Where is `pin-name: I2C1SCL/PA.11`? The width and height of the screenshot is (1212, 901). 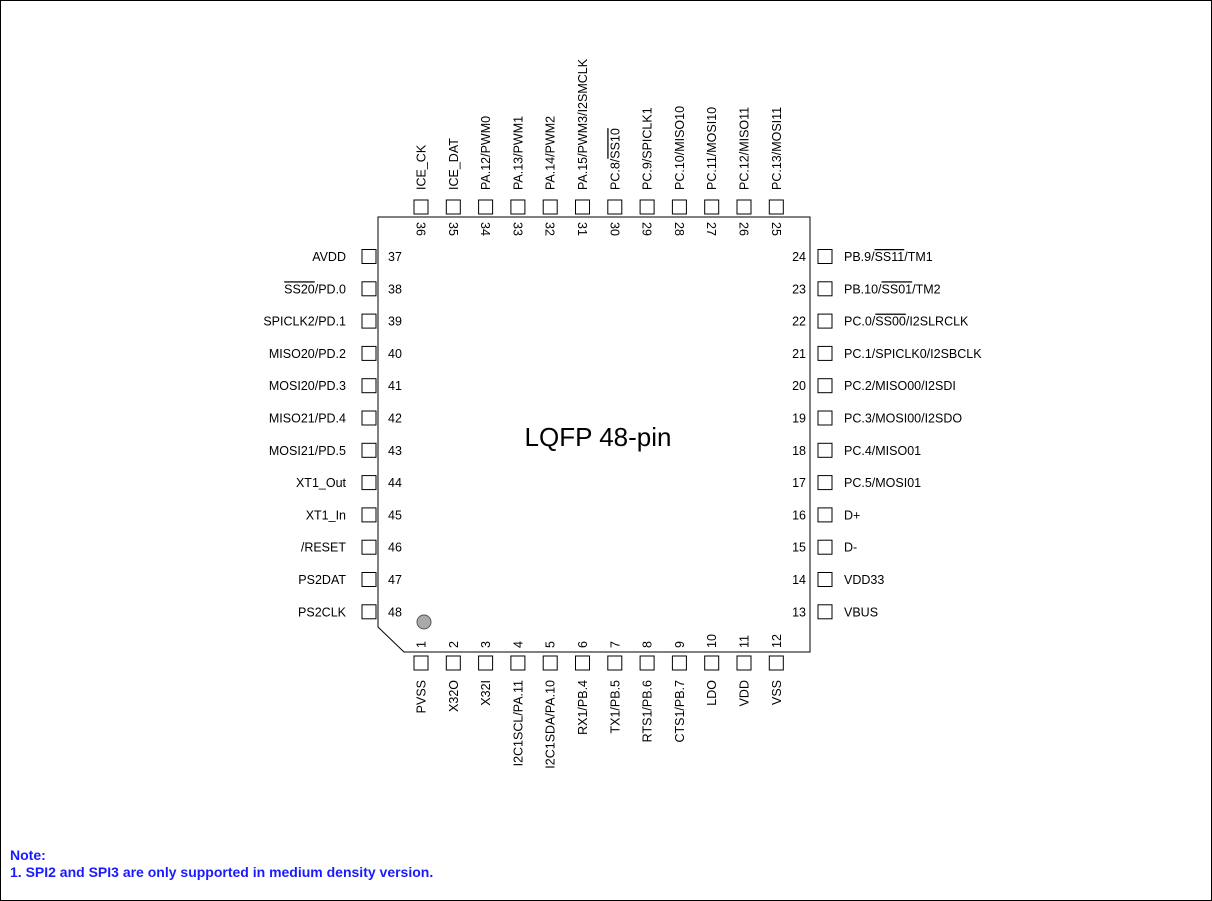 pin-name: I2C1SCL/PA.11 is located at coordinates (518, 723).